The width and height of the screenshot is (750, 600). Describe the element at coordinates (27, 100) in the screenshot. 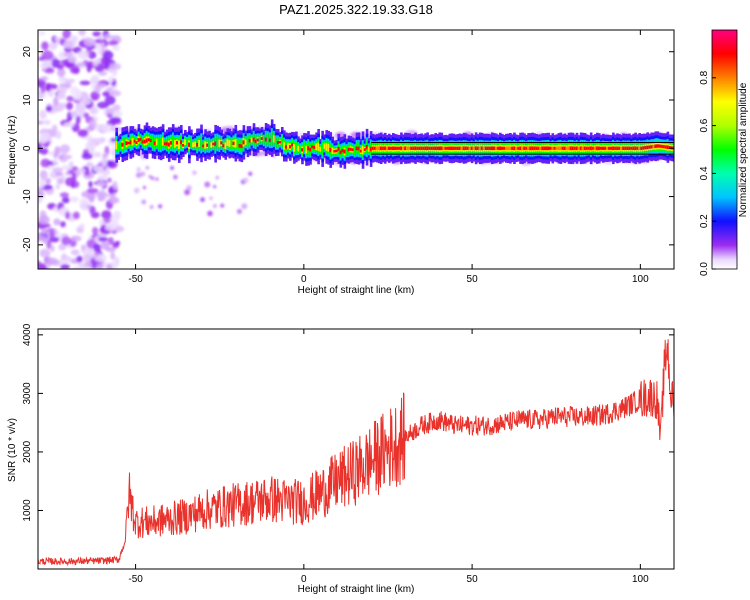

I see `spectrogram-y-tick-label: 10` at that location.